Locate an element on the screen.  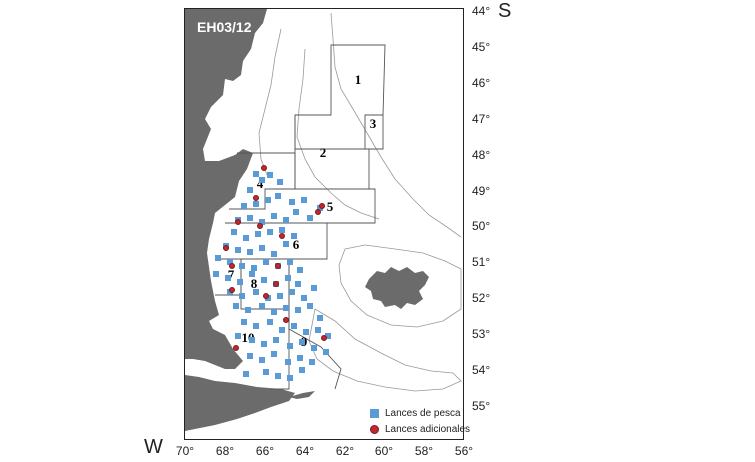
lon-tick-66: 66° is located at coordinates (265, 451).